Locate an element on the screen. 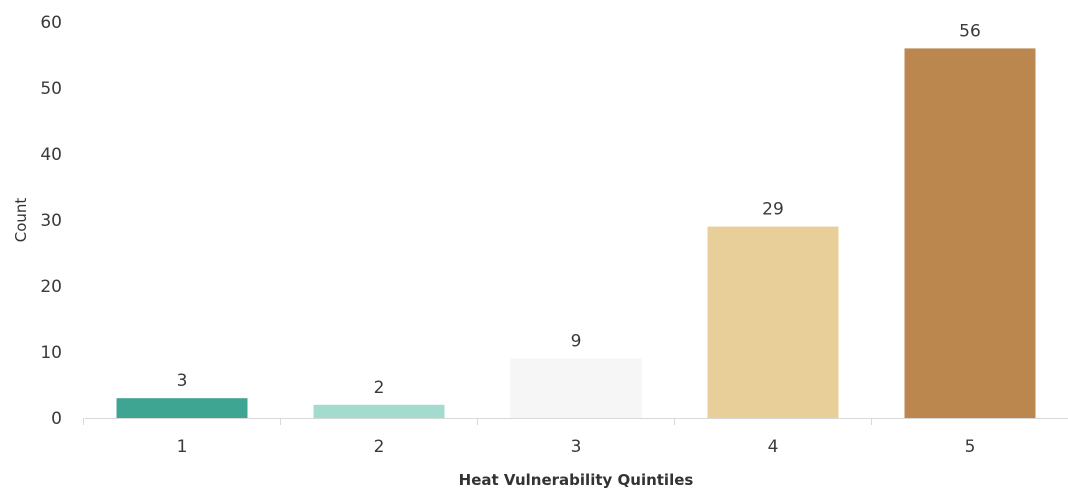 This screenshot has height=493, width=1068. x-tick-label: 1 is located at coordinates (182, 447).